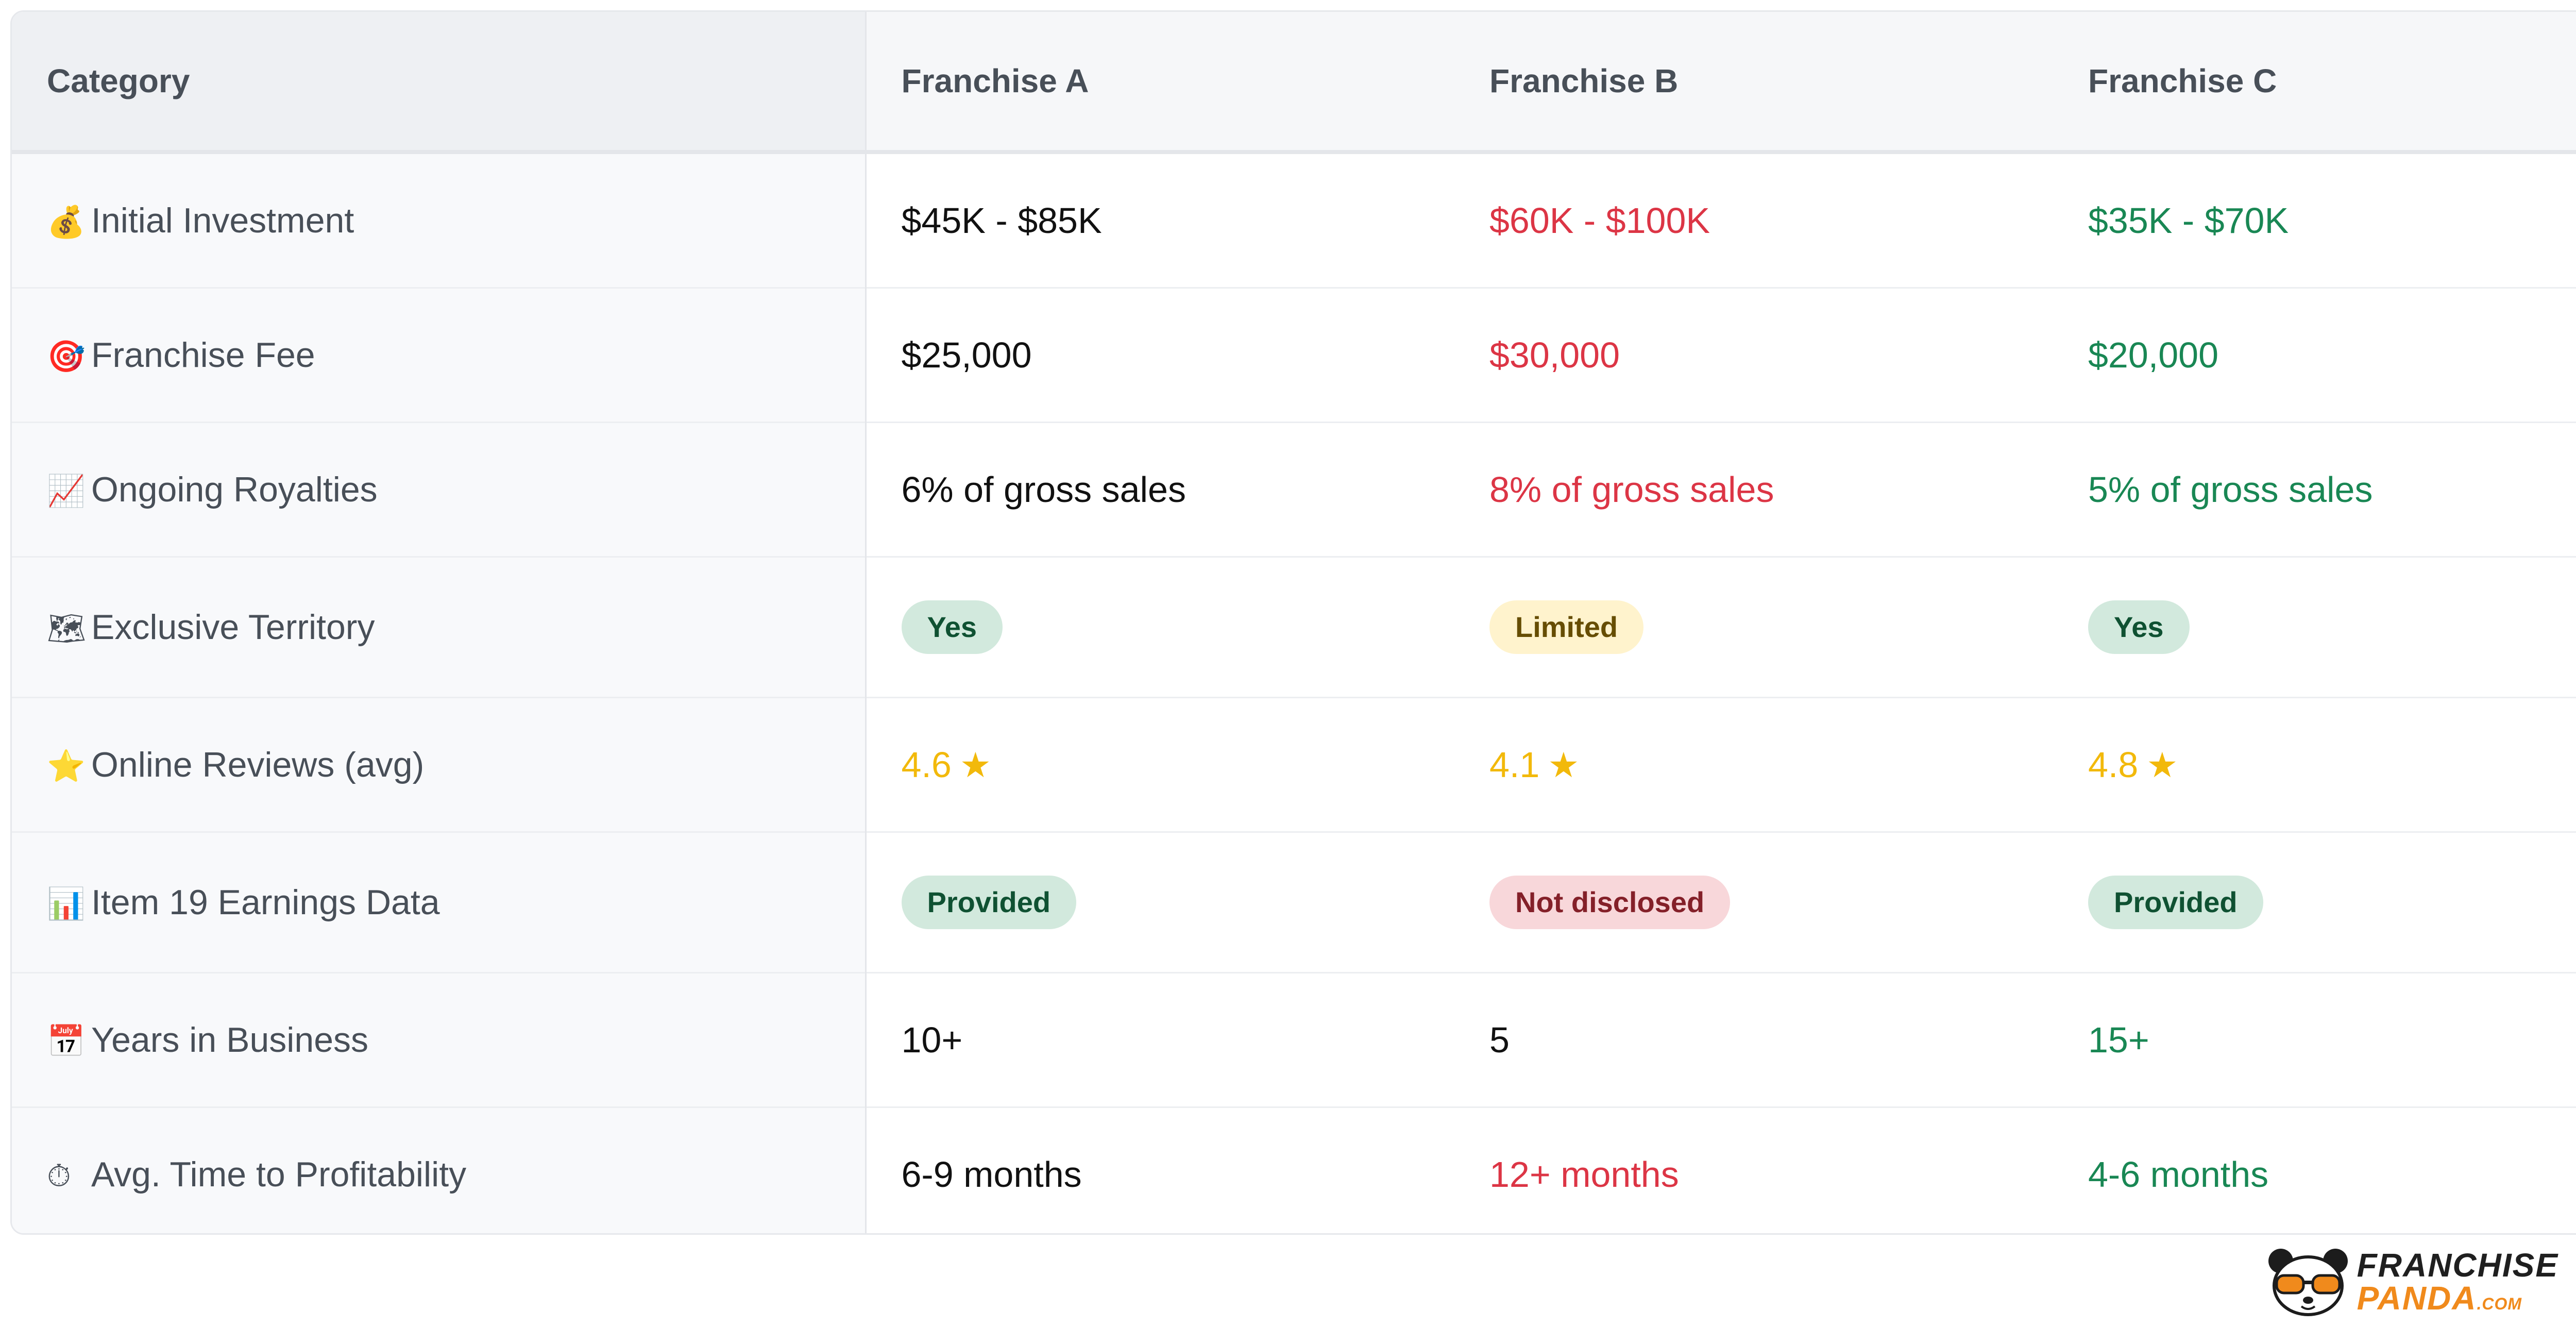 This screenshot has width=2576, height=1327. Describe the element at coordinates (1610, 902) in the screenshot. I see `status-badge: Not disclosed` at that location.